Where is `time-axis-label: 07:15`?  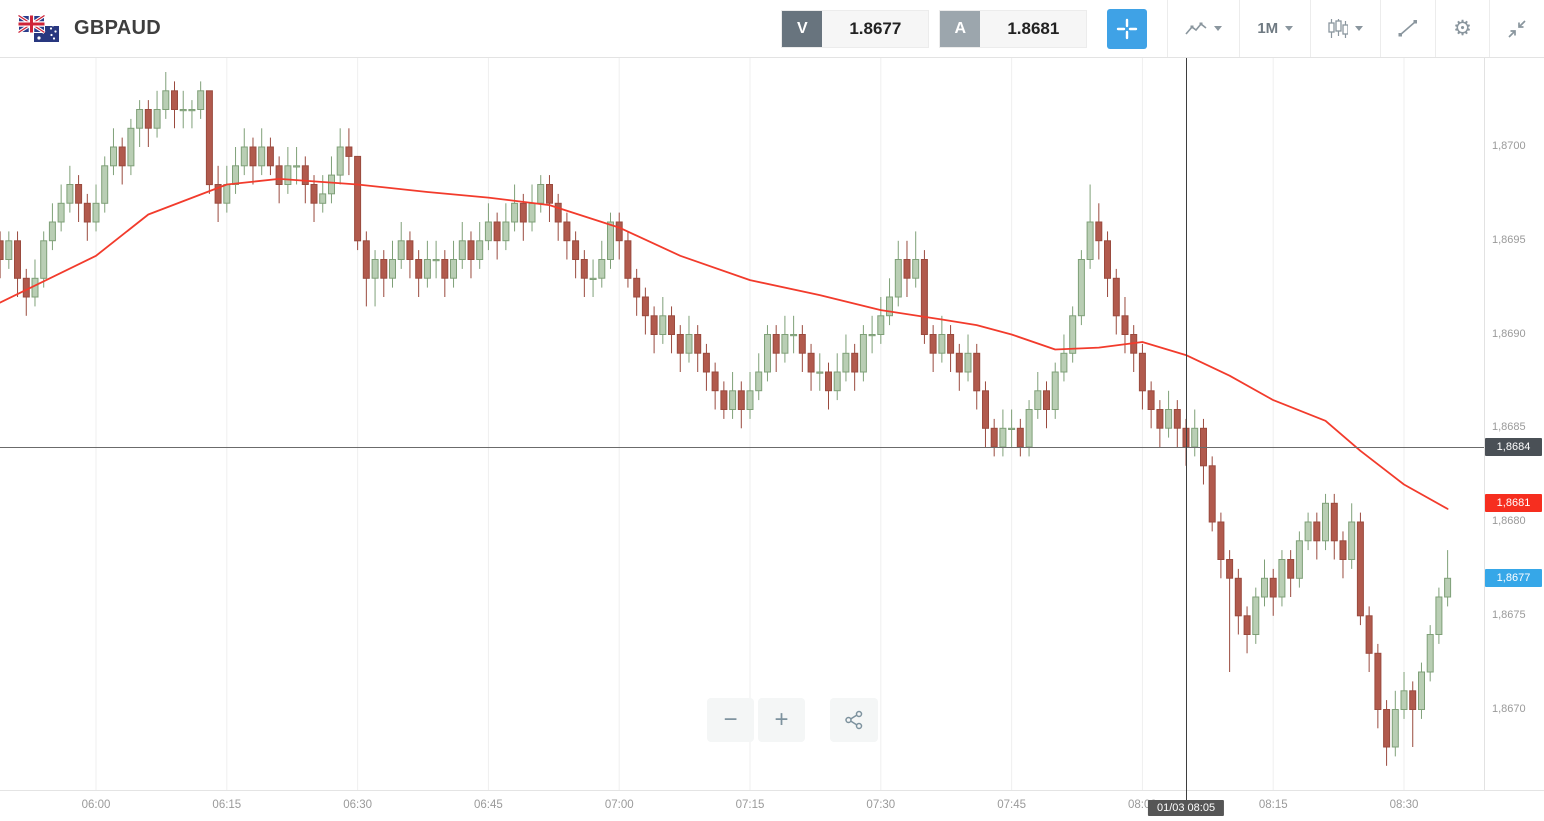
time-axis-label: 07:15 is located at coordinates (750, 805).